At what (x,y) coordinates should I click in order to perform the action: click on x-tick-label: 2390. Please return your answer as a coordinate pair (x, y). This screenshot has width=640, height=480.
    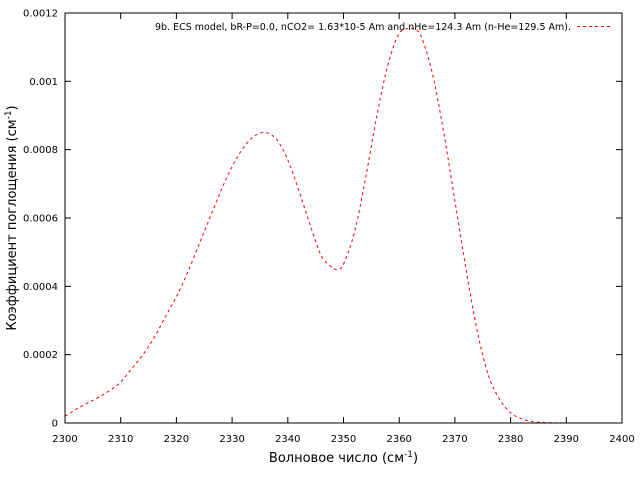
    Looking at the image, I should click on (566, 439).